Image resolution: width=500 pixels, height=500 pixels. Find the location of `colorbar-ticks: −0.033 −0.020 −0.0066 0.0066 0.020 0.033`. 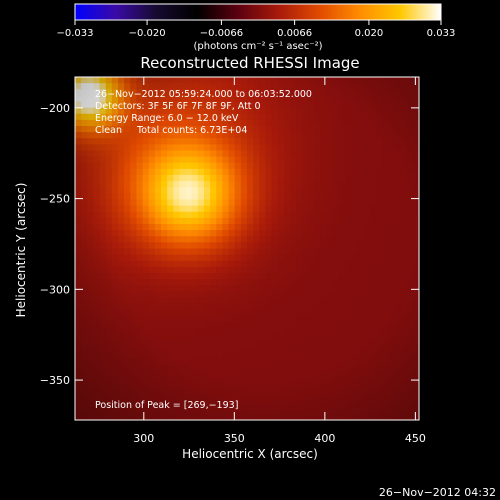

colorbar-ticks: −0.033 −0.020 −0.0066 0.0066 0.020 0.033 is located at coordinates (255, 29).